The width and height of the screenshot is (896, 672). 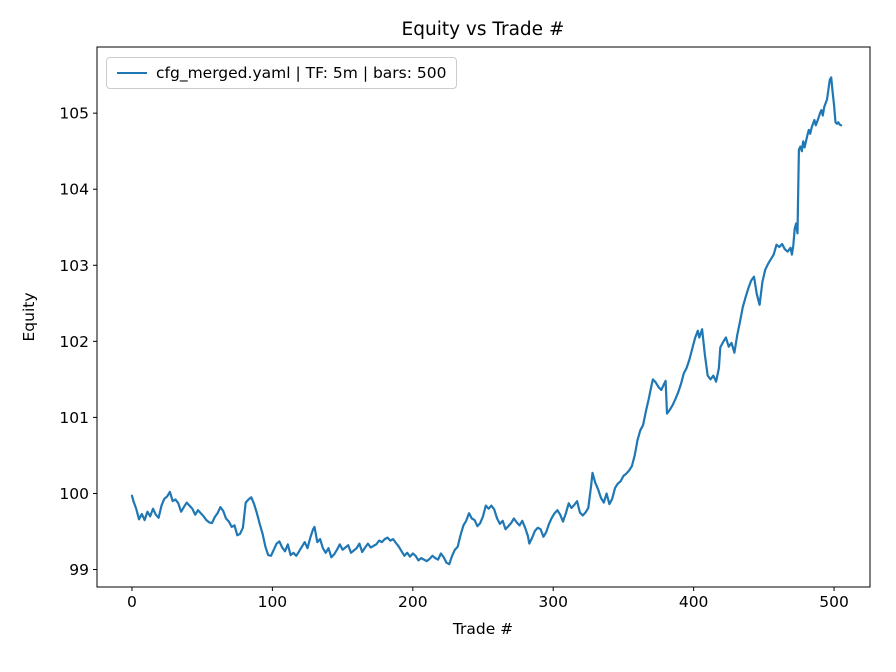 What do you see at coordinates (301, 73) in the screenshot?
I see `legend-label: cfg_merged.yaml | TF: 5m | bars: 500` at bounding box center [301, 73].